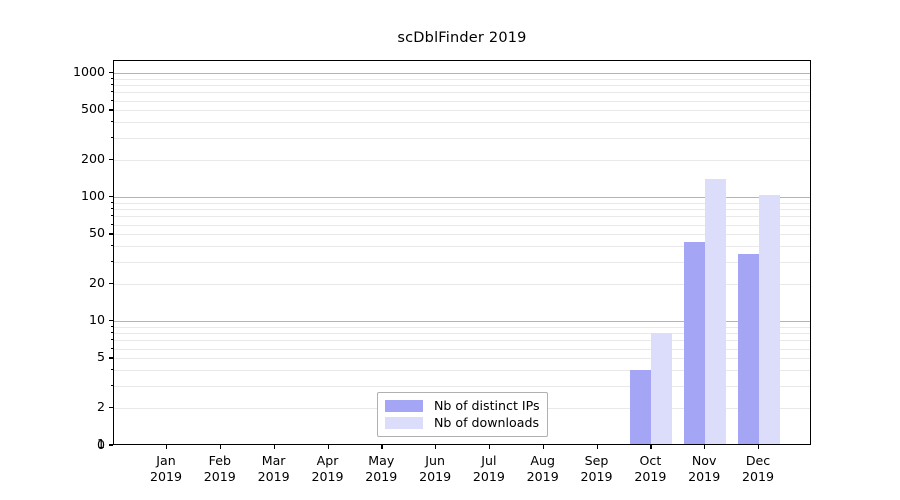 This screenshot has height=500, width=900. I want to click on chart-legend: Nb of distinct IPs Nb of downloads, so click(462, 414).